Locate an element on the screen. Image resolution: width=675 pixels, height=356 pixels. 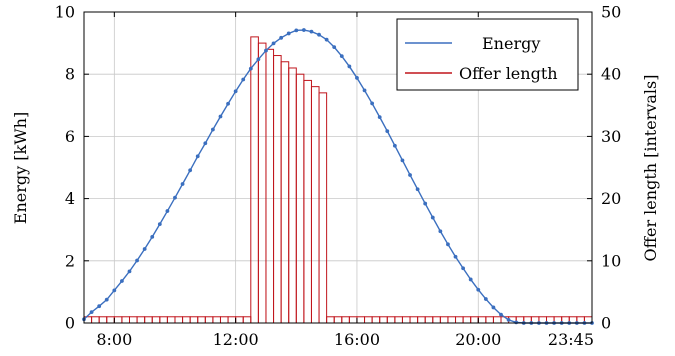
y-right-axis-title: Offer length [intervals] is located at coordinates (650, 168).